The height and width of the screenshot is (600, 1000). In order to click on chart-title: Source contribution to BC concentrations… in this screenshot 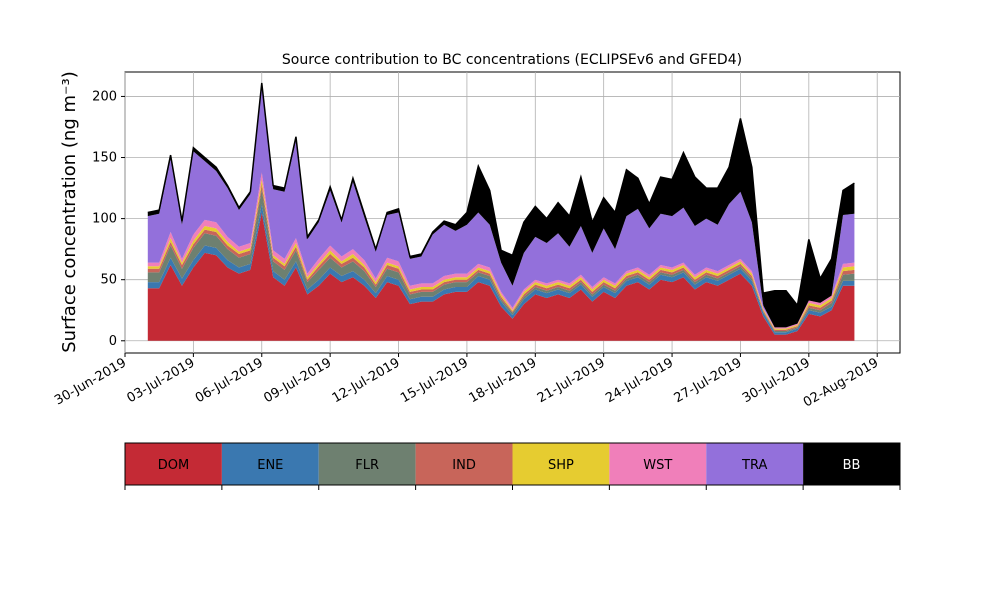, I will do `click(512, 60)`.